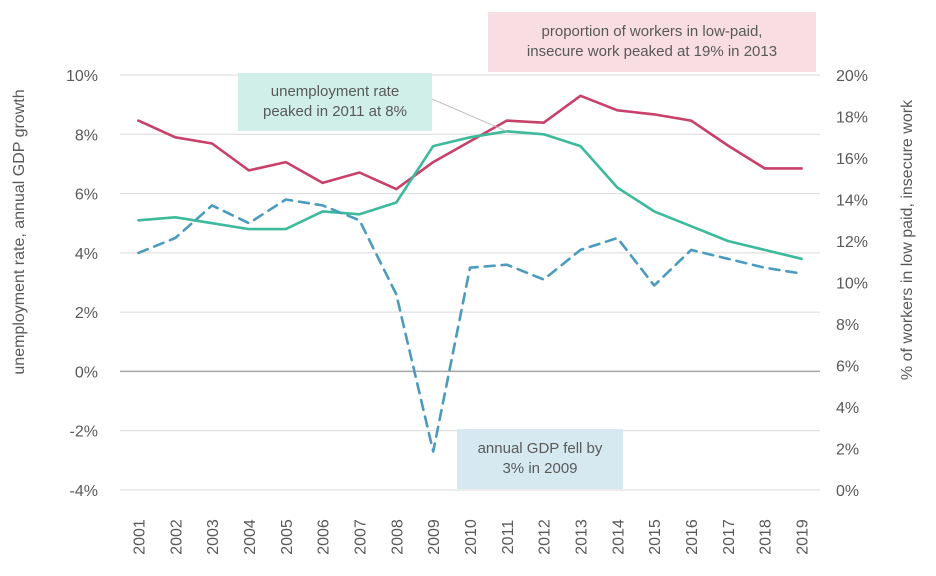  I want to click on series-line-low-paid, so click(470, 142).